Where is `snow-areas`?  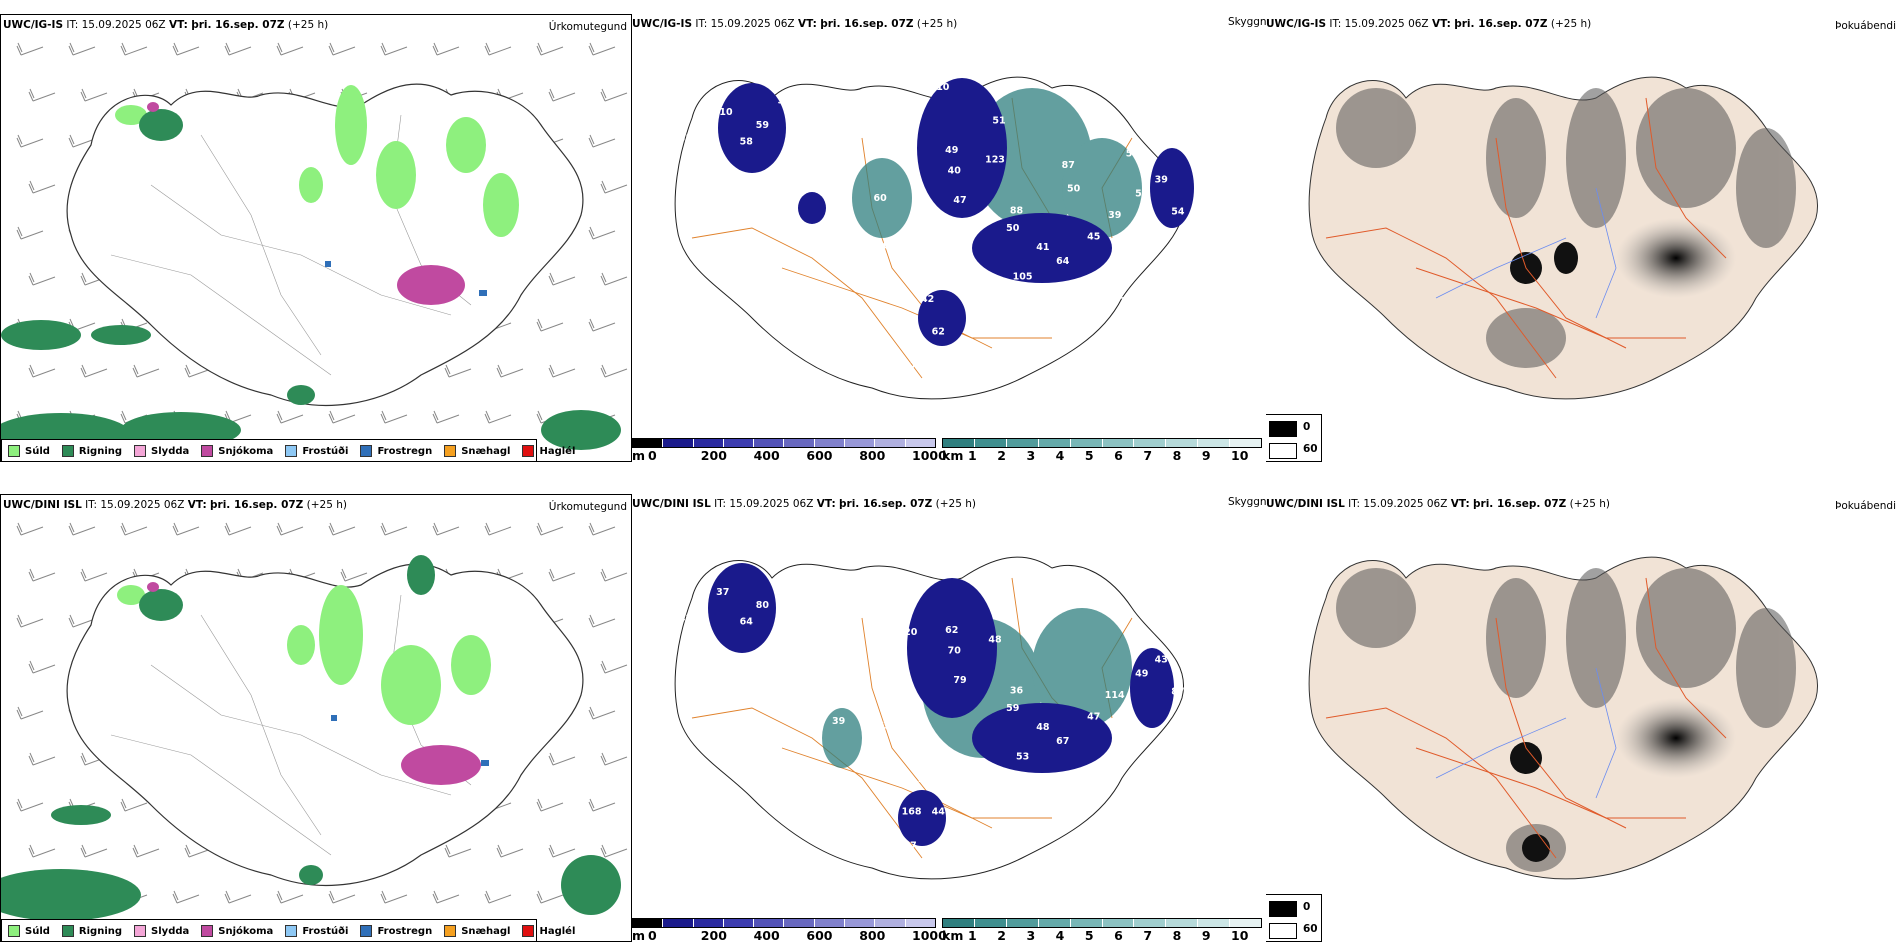 snow-areas is located at coordinates (306, 203).